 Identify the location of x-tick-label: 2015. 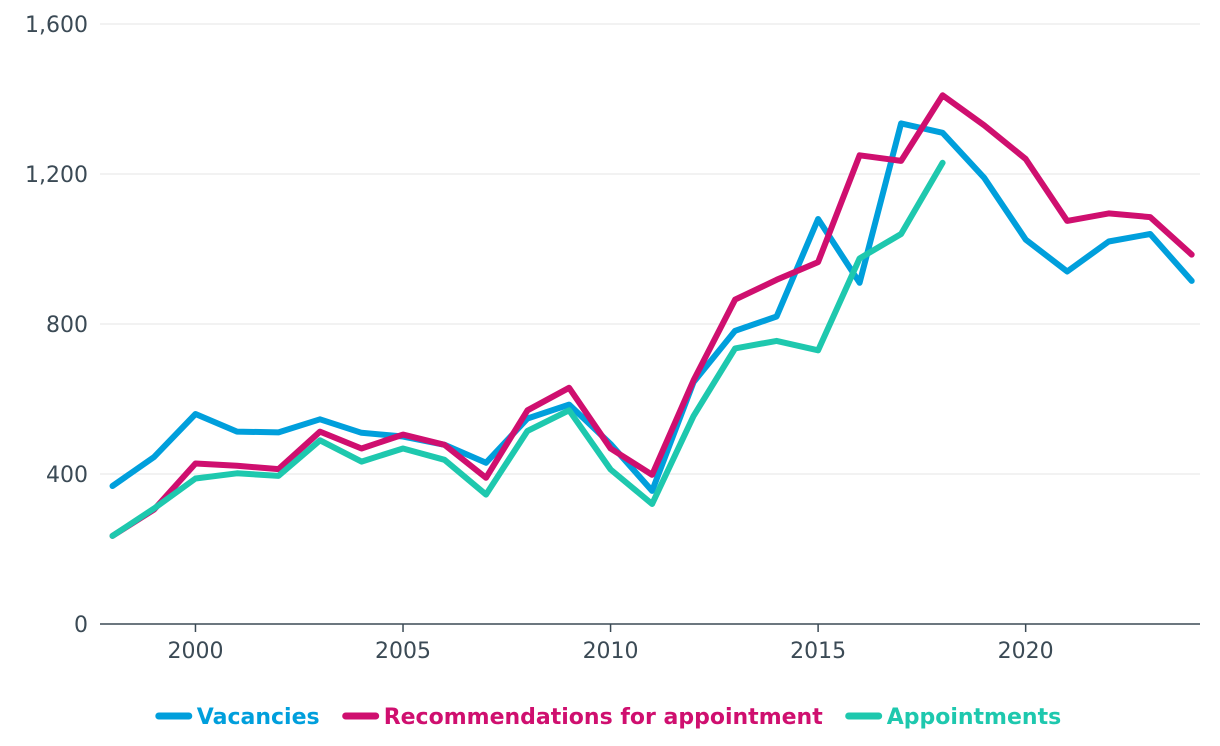
(818, 651).